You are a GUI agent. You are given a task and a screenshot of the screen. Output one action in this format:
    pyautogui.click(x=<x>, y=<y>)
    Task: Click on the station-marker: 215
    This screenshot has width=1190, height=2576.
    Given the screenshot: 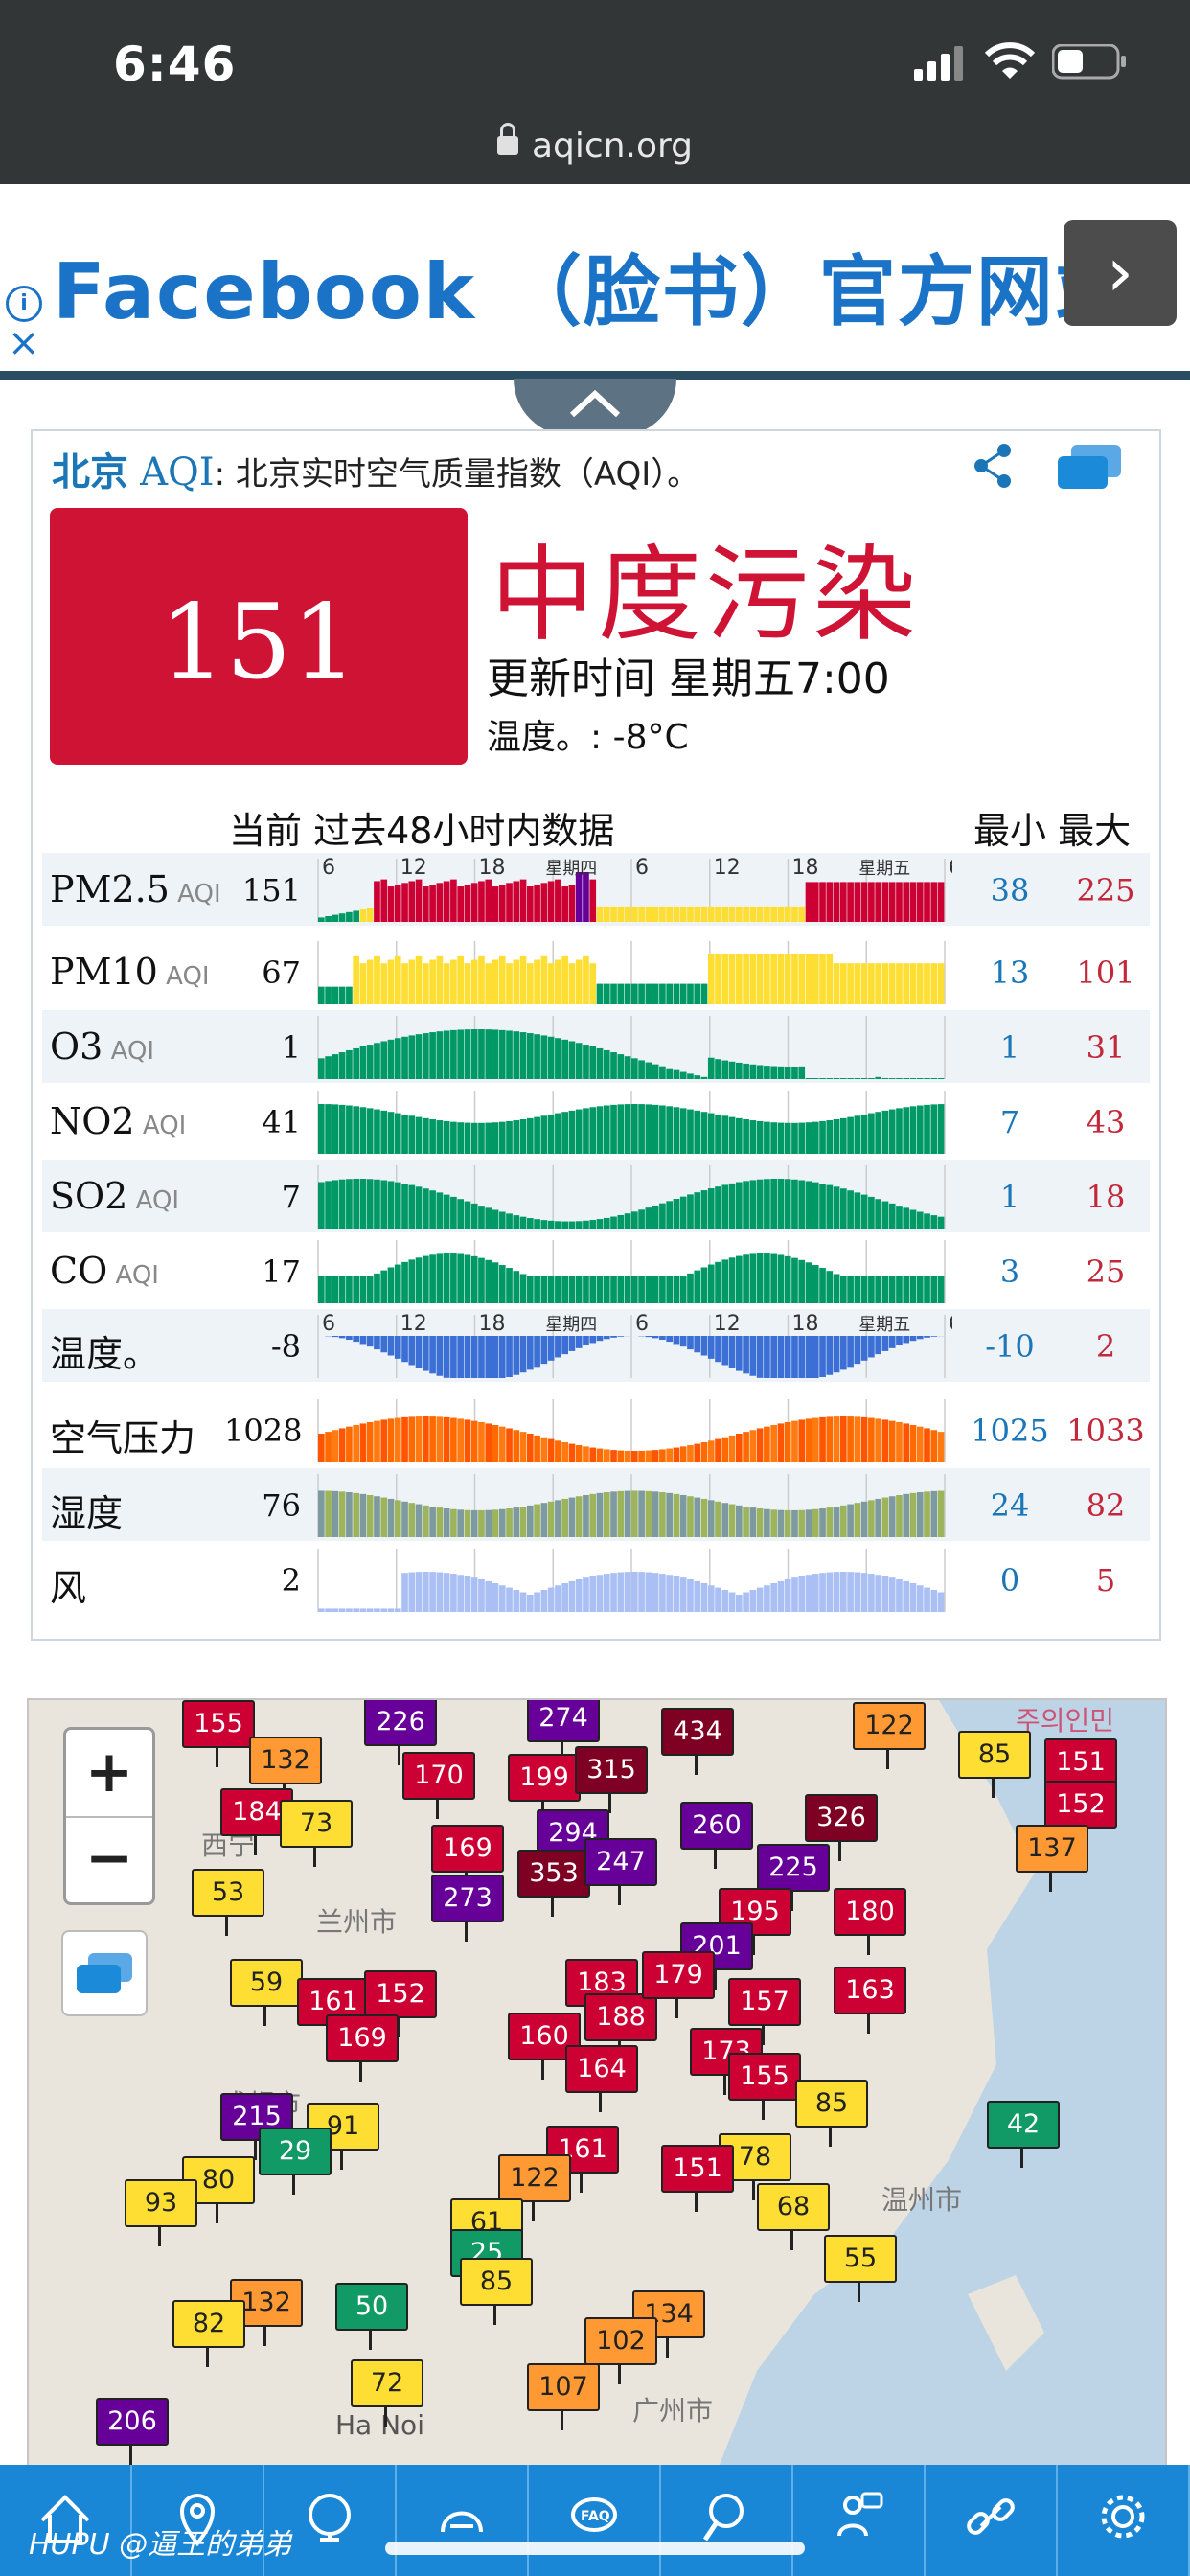 What is the action you would take?
    pyautogui.click(x=256, y=2126)
    